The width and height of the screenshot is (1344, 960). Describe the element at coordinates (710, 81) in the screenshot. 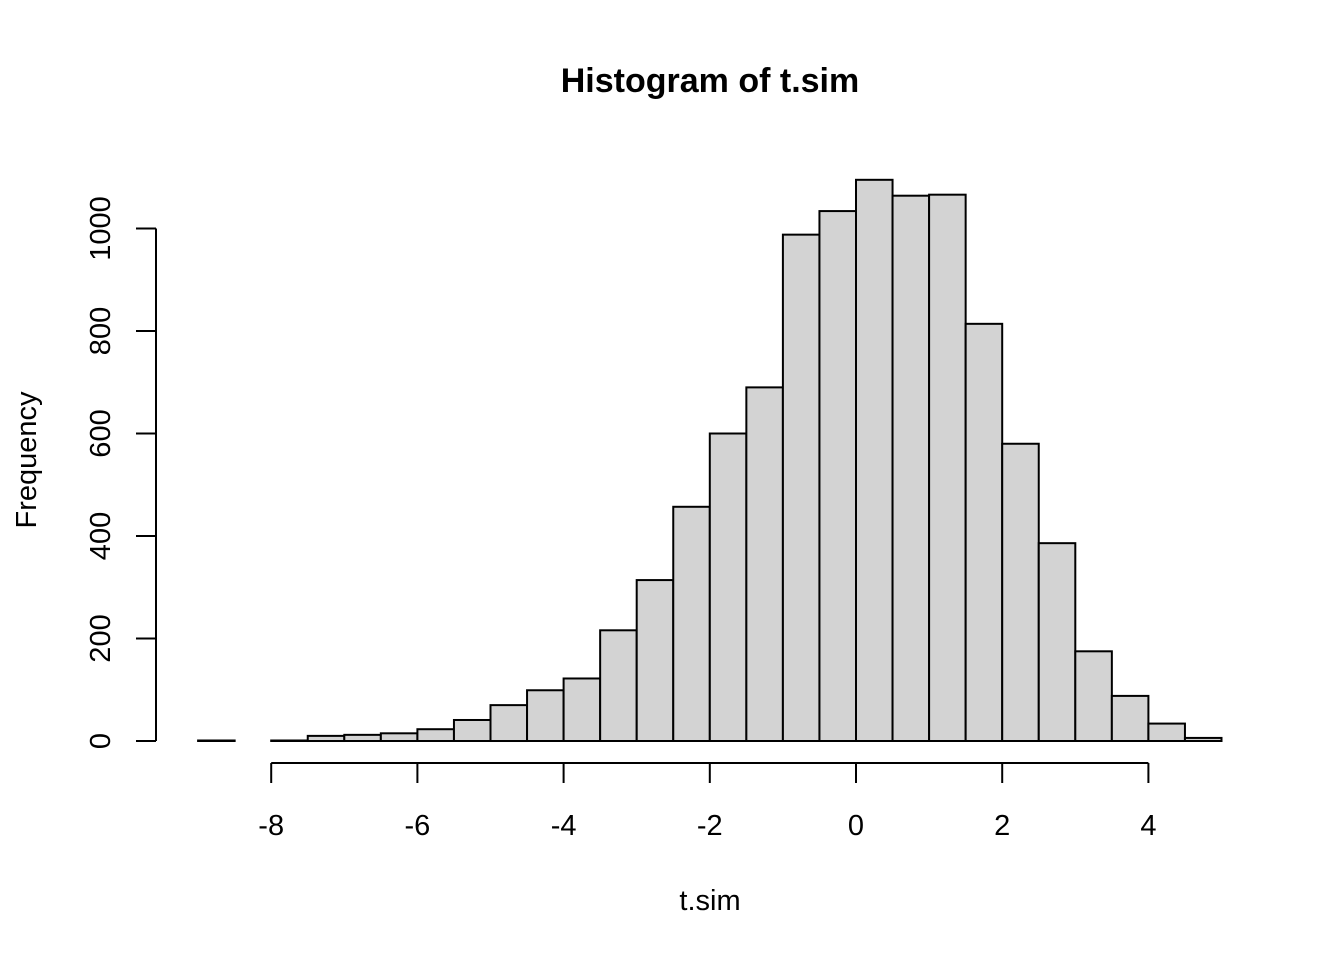

I see `chart-title: Histogram of t.sim` at that location.